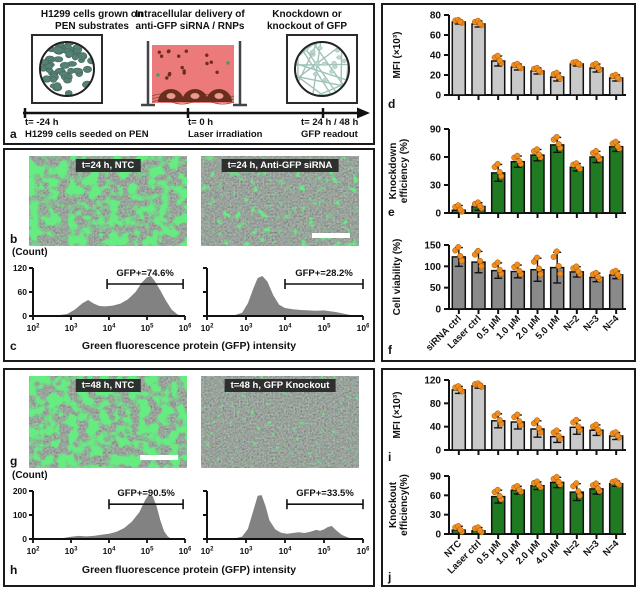 The height and width of the screenshot is (591, 639). Describe the element at coordinates (436, 130) in the screenshot. I see `y-tick-label: 90` at that location.